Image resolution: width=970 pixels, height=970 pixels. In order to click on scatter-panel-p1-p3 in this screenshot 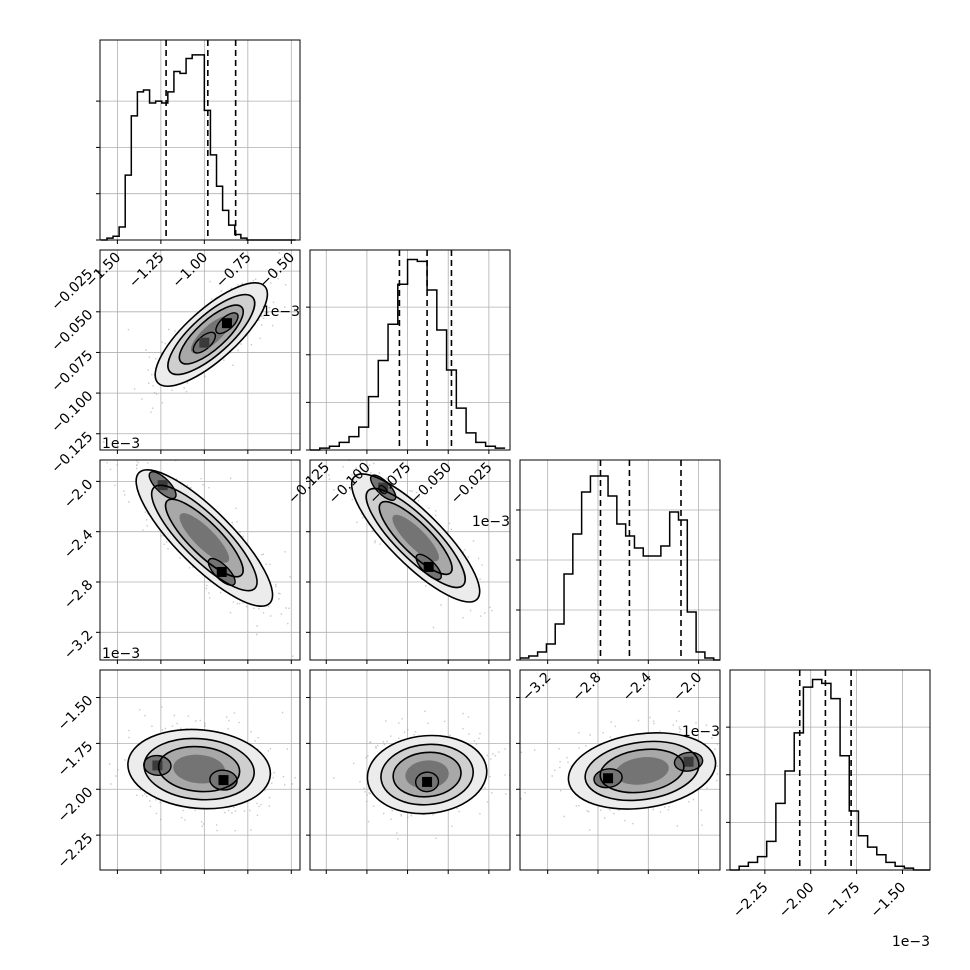, I will do `click(408, 771)`.